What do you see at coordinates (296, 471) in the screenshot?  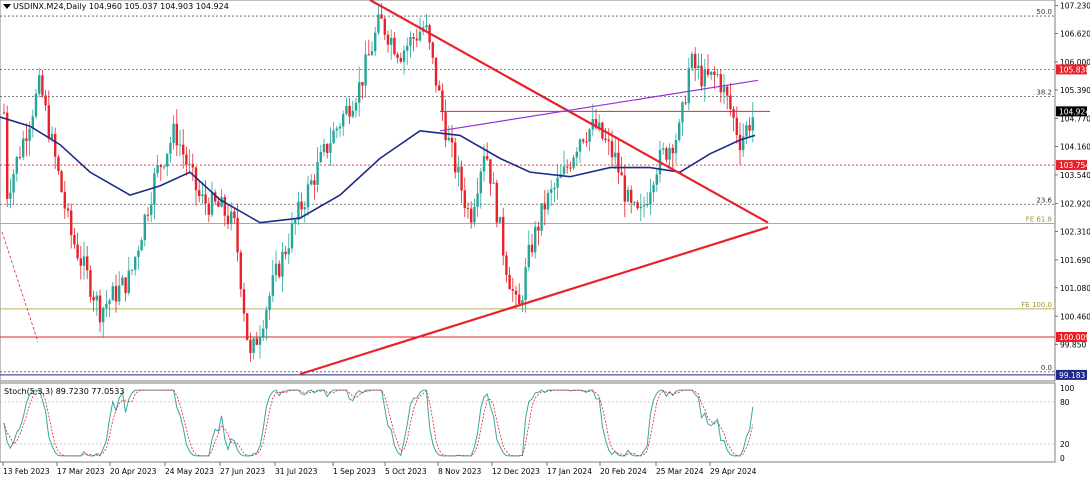 I see `time-label-5: 31 Jul 2023` at bounding box center [296, 471].